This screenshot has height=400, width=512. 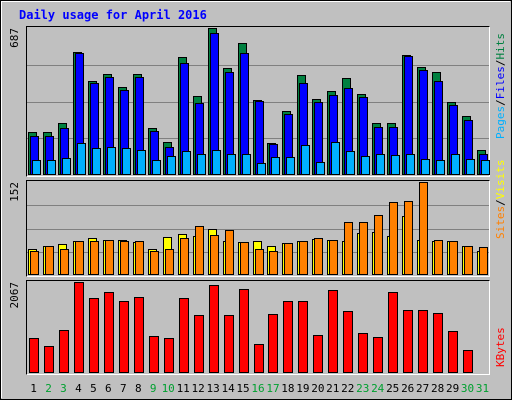 I want to click on side-legend-visitors: Sites/Visits, so click(x=500, y=200).